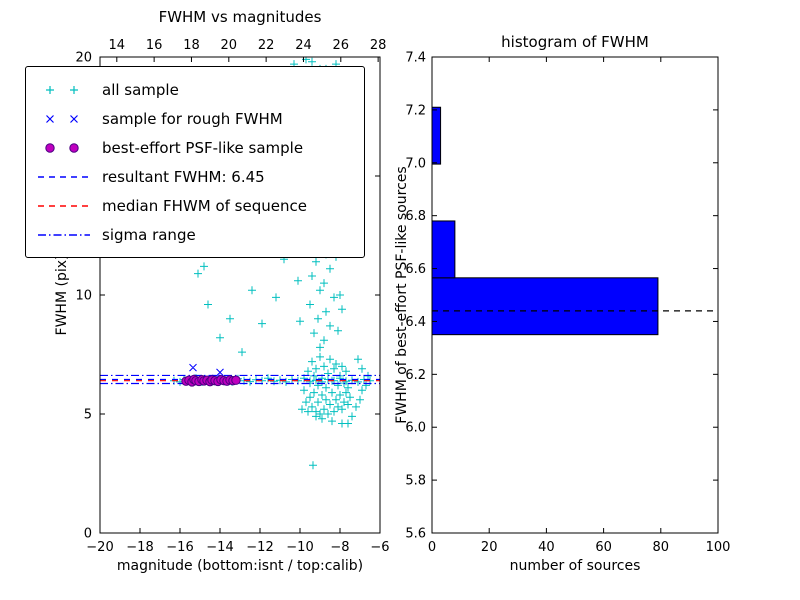 This screenshot has height=600, width=800. Describe the element at coordinates (415, 375) in the screenshot. I see `y-tick-label: 6.2` at that location.